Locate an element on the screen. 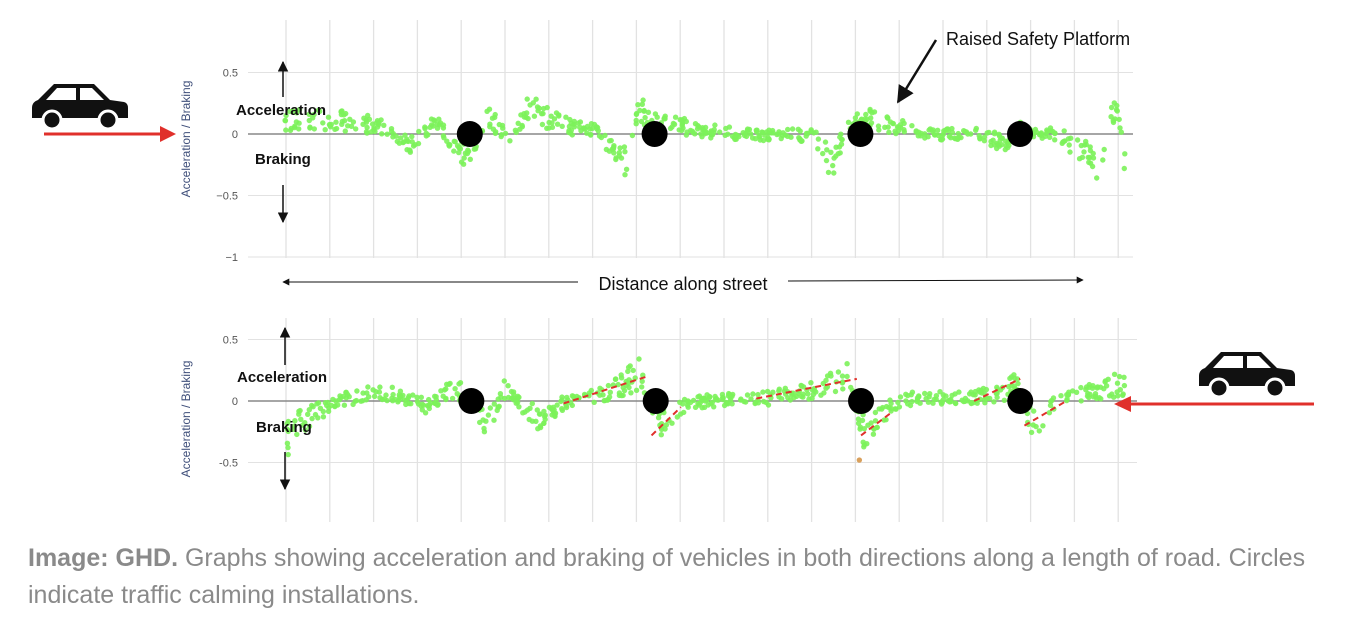  car-icon-left is located at coordinates (80, 107).